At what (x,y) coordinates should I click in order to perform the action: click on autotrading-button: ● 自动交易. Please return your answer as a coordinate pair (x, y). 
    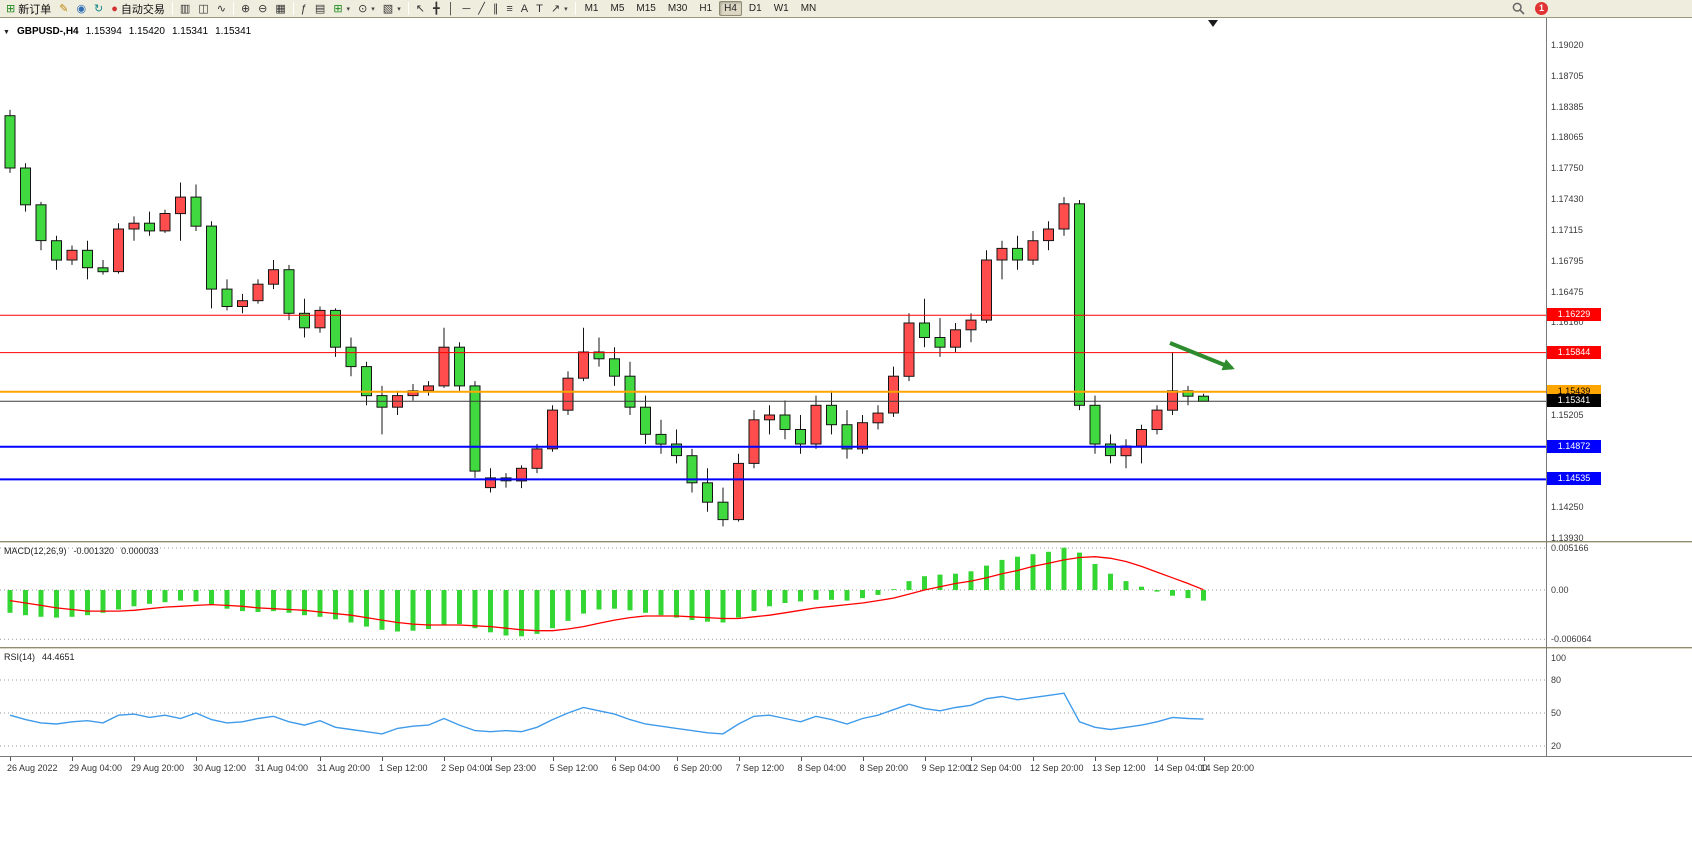
    Looking at the image, I should click on (138, 9).